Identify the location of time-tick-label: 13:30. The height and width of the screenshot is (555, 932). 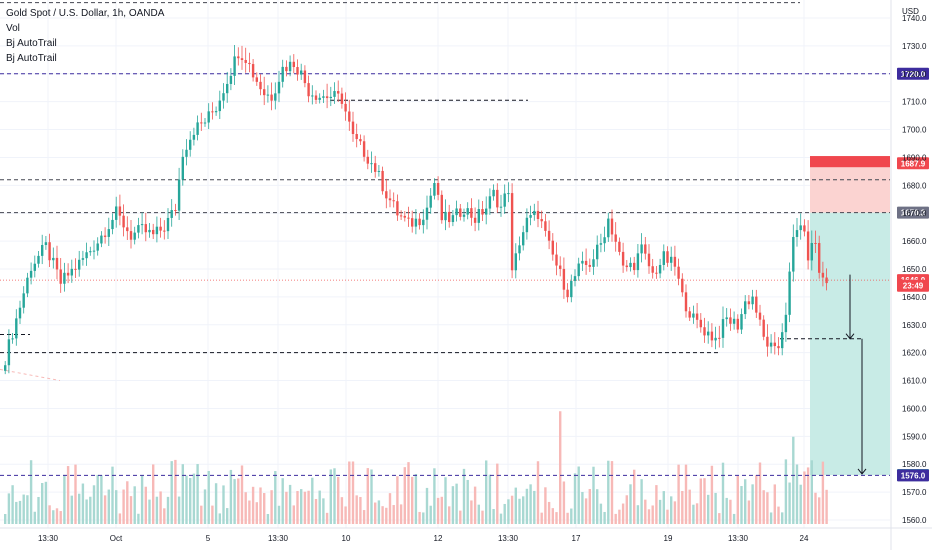
(738, 538).